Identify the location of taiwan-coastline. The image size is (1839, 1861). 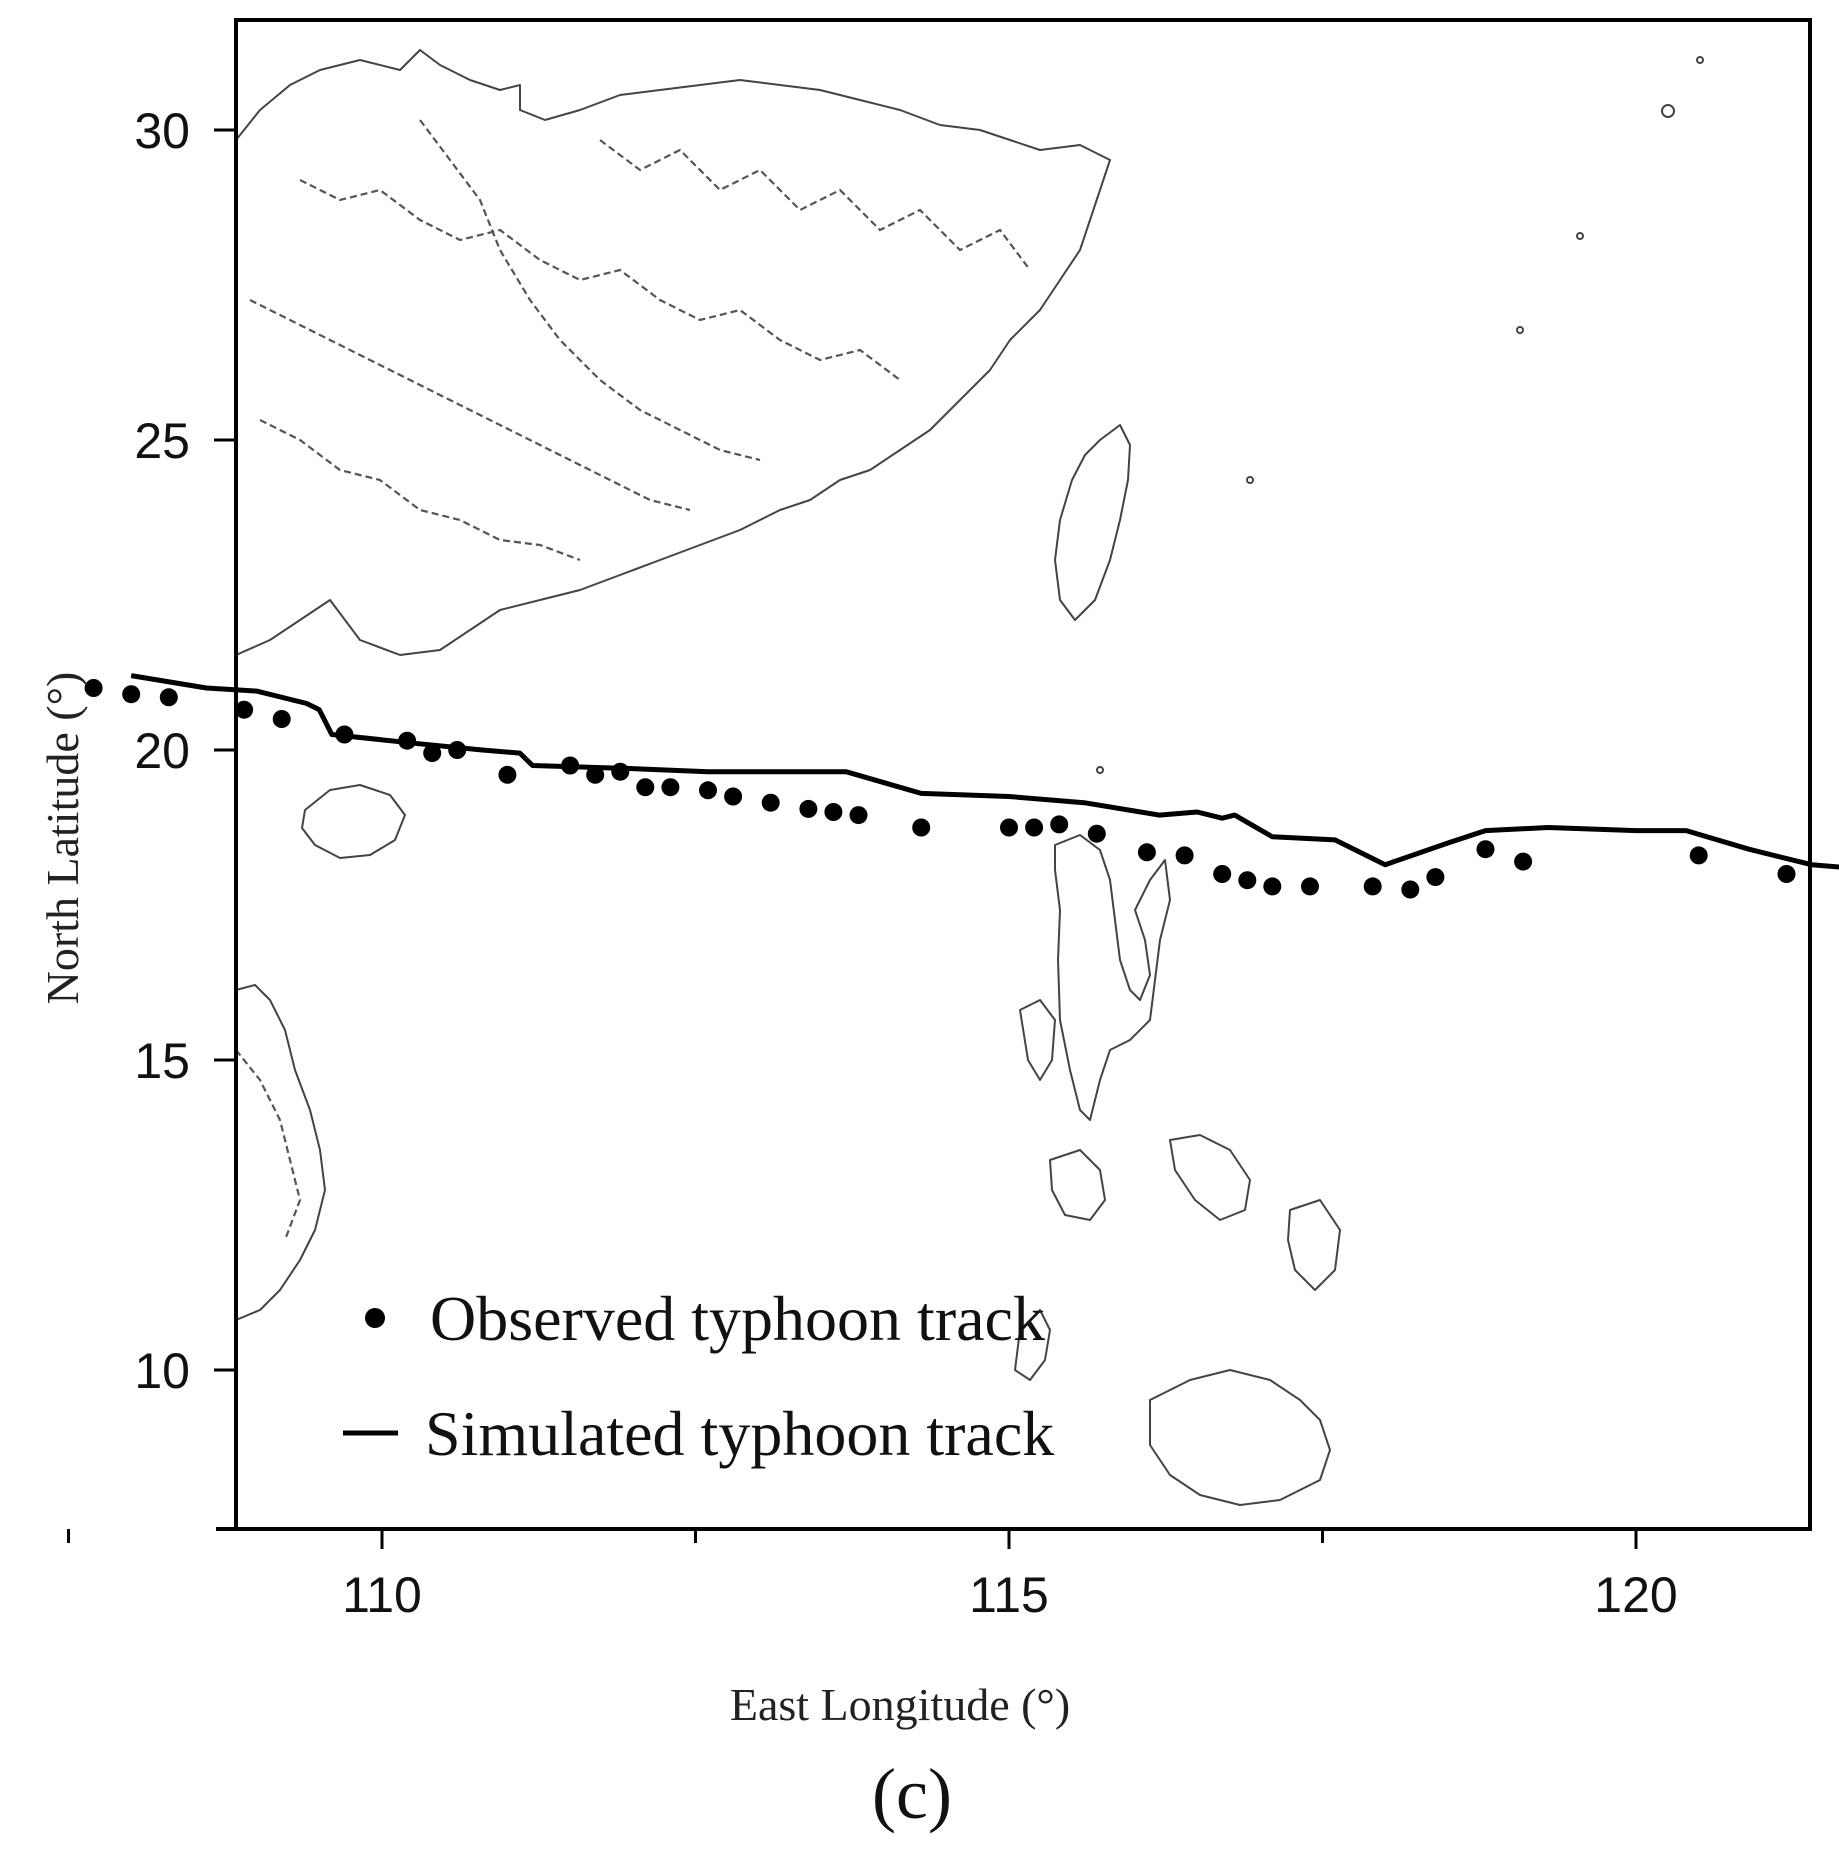
(1092, 522).